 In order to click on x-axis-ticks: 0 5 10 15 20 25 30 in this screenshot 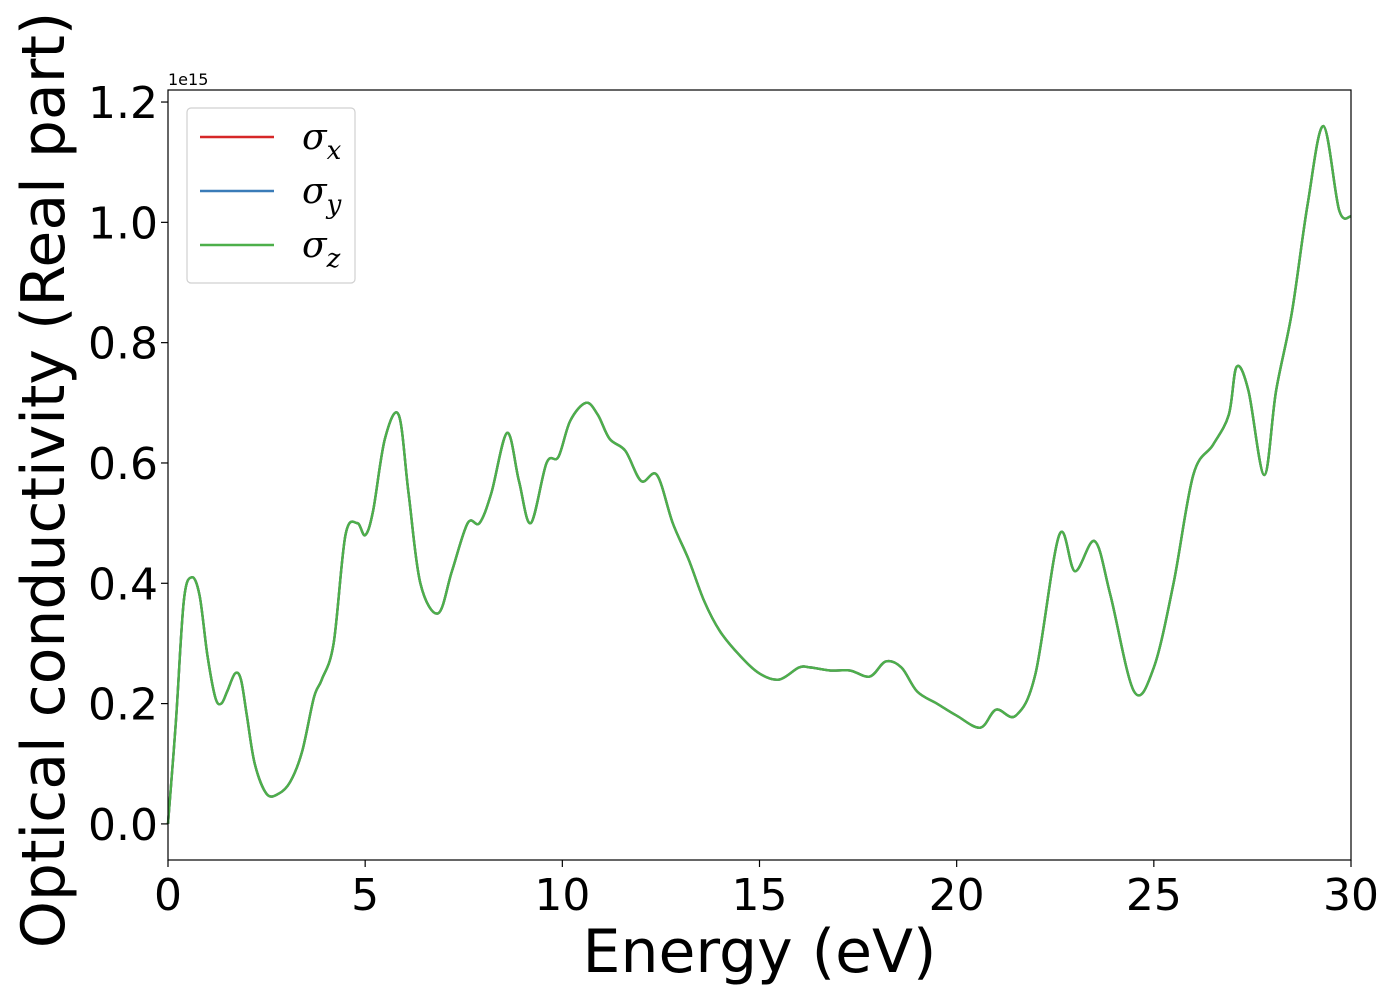, I will do `click(766, 890)`.